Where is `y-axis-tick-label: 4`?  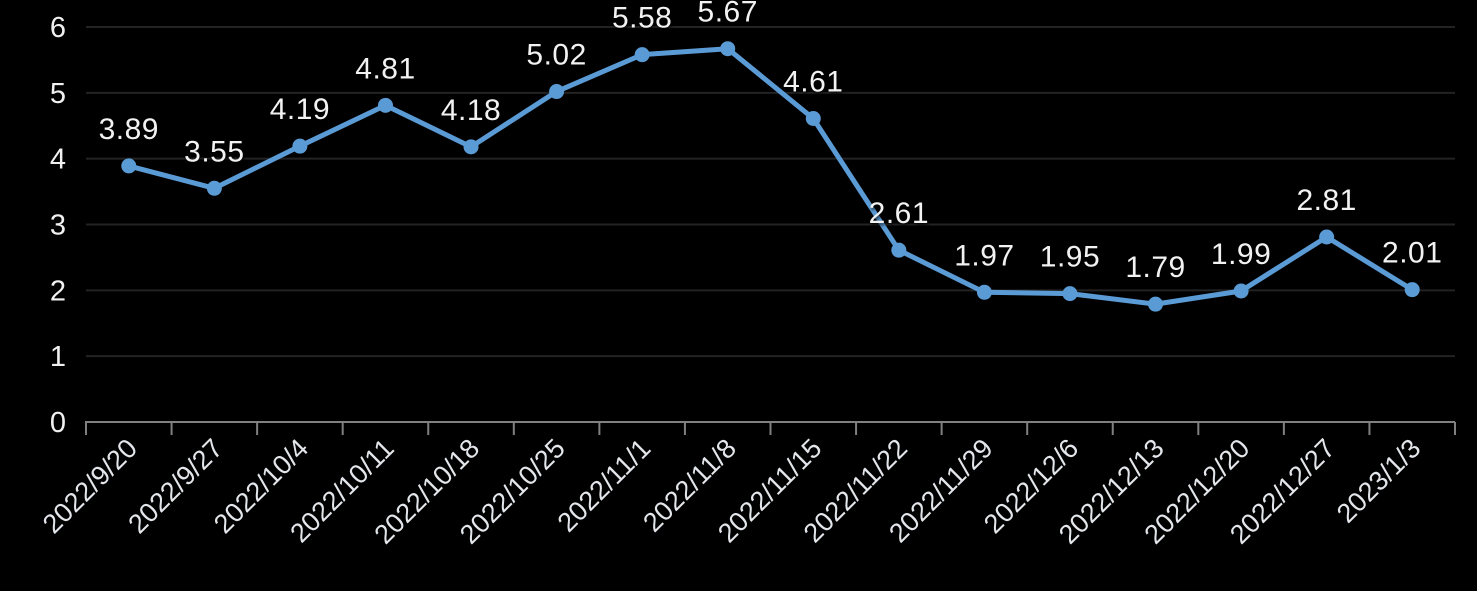 y-axis-tick-label: 4 is located at coordinates (58, 160).